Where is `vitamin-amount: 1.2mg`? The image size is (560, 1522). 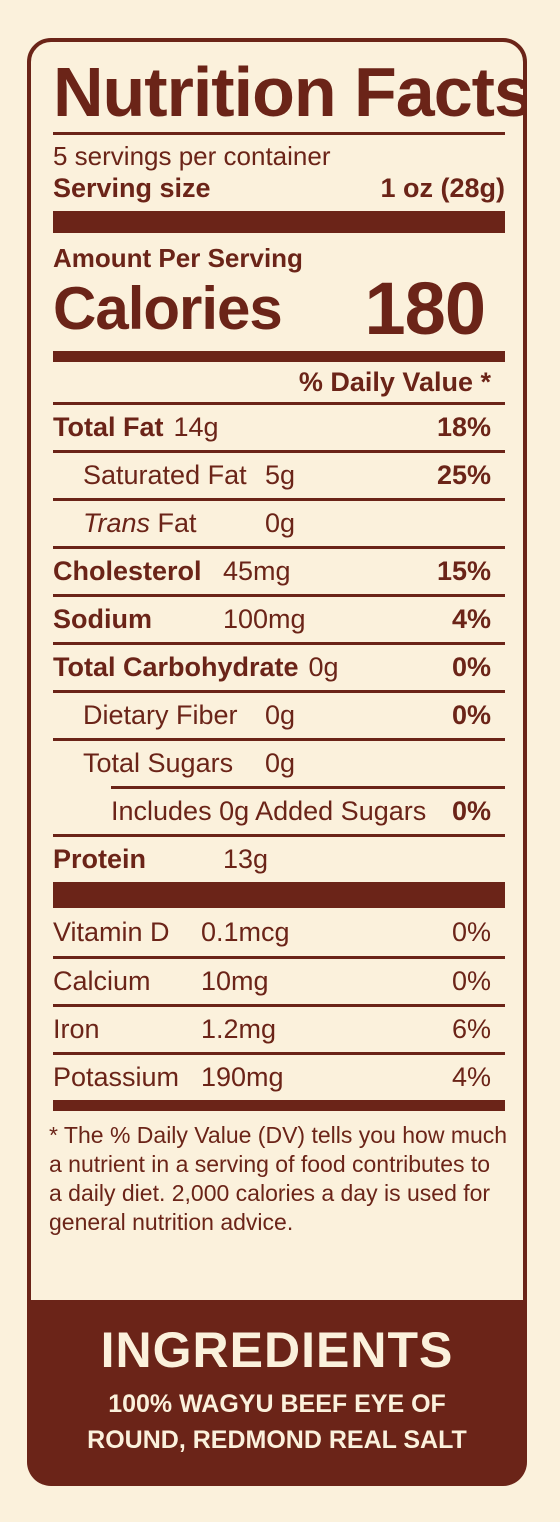 vitamin-amount: 1.2mg is located at coordinates (239, 1029).